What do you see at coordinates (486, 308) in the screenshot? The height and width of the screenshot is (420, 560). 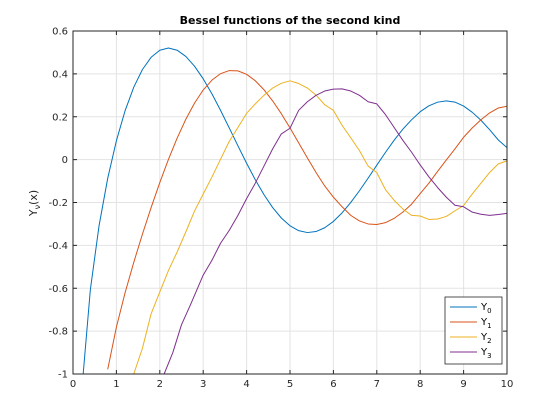 I see `legend-label-y0: Y0` at bounding box center [486, 308].